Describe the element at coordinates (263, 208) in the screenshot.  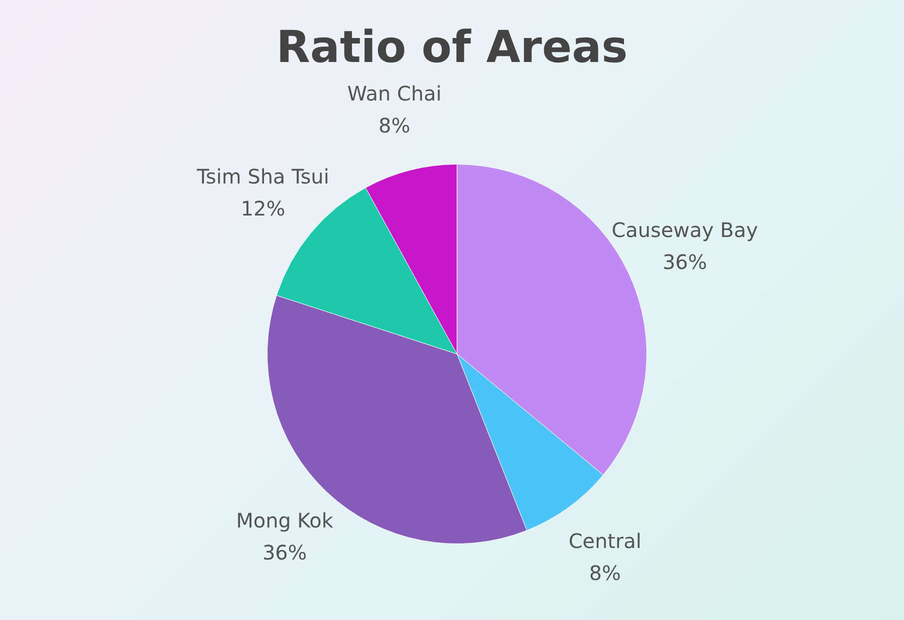
I see `data-label: 12%` at that location.